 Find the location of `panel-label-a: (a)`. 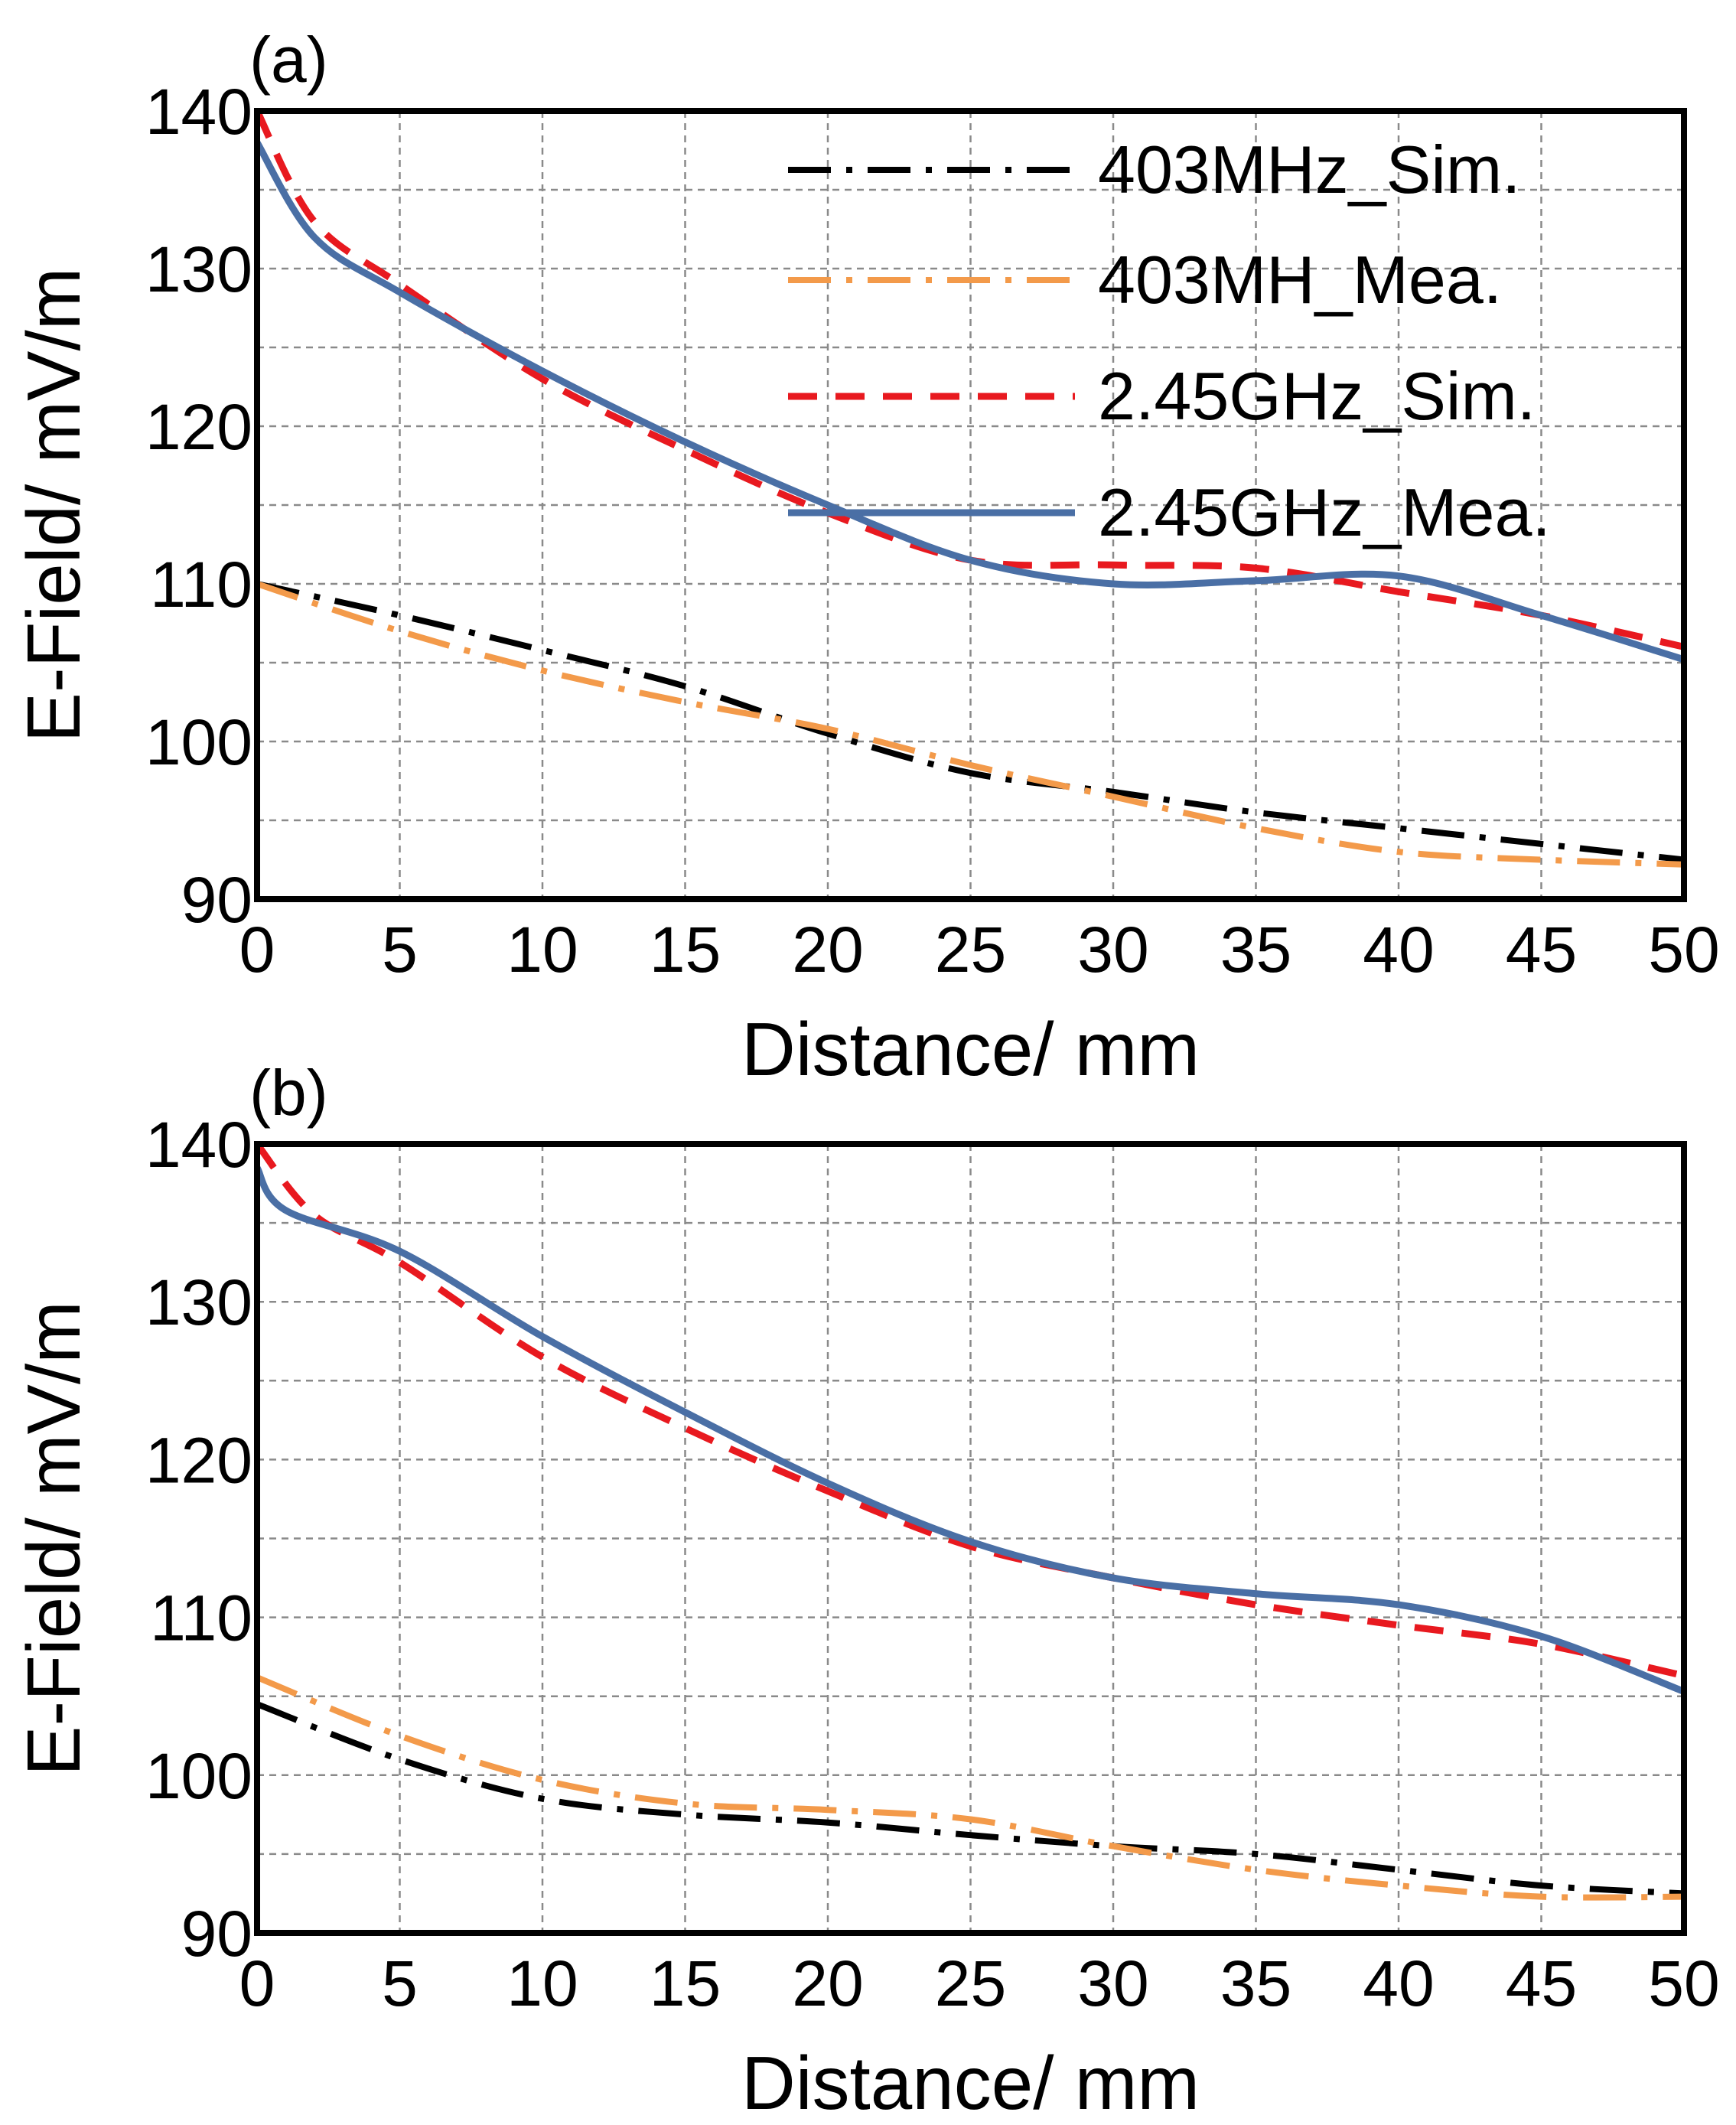

panel-label-a: (a) is located at coordinates (288, 60).